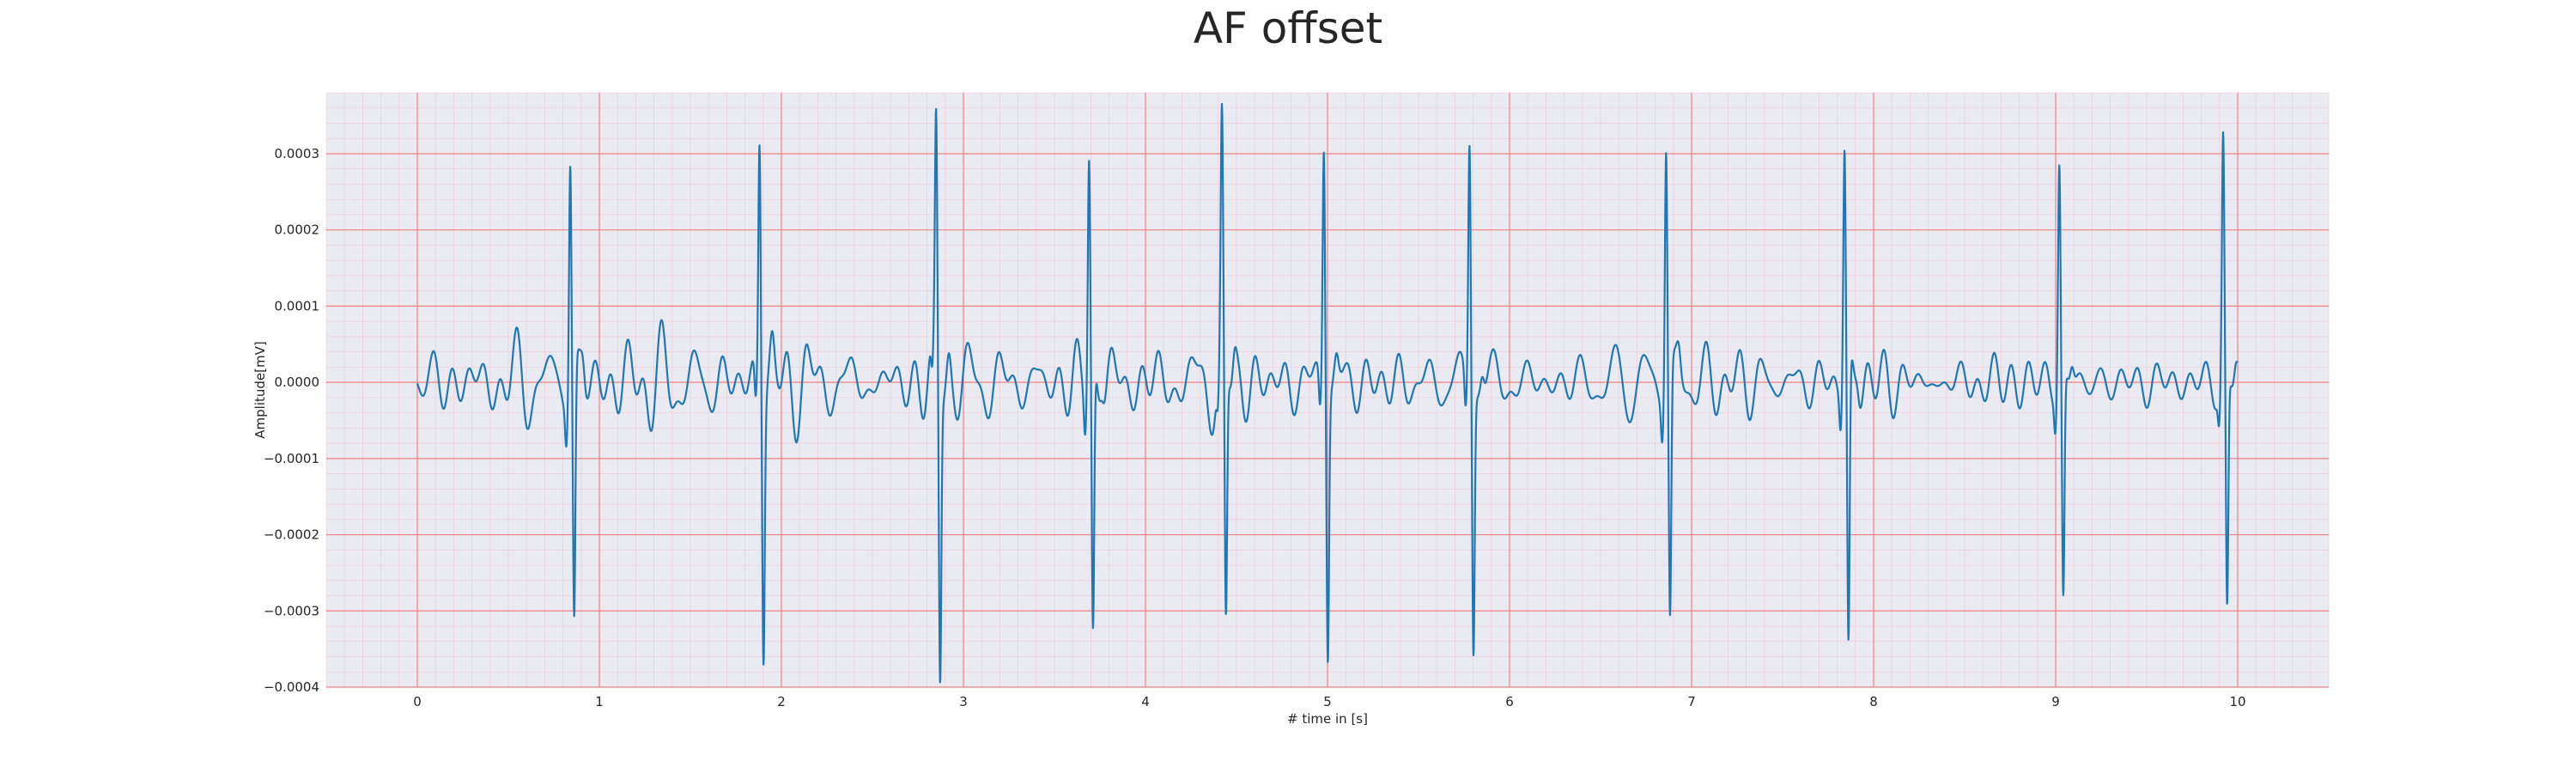 The height and width of the screenshot is (773, 2576). What do you see at coordinates (297, 230) in the screenshot?
I see `y-tick-label: 0.0002` at bounding box center [297, 230].